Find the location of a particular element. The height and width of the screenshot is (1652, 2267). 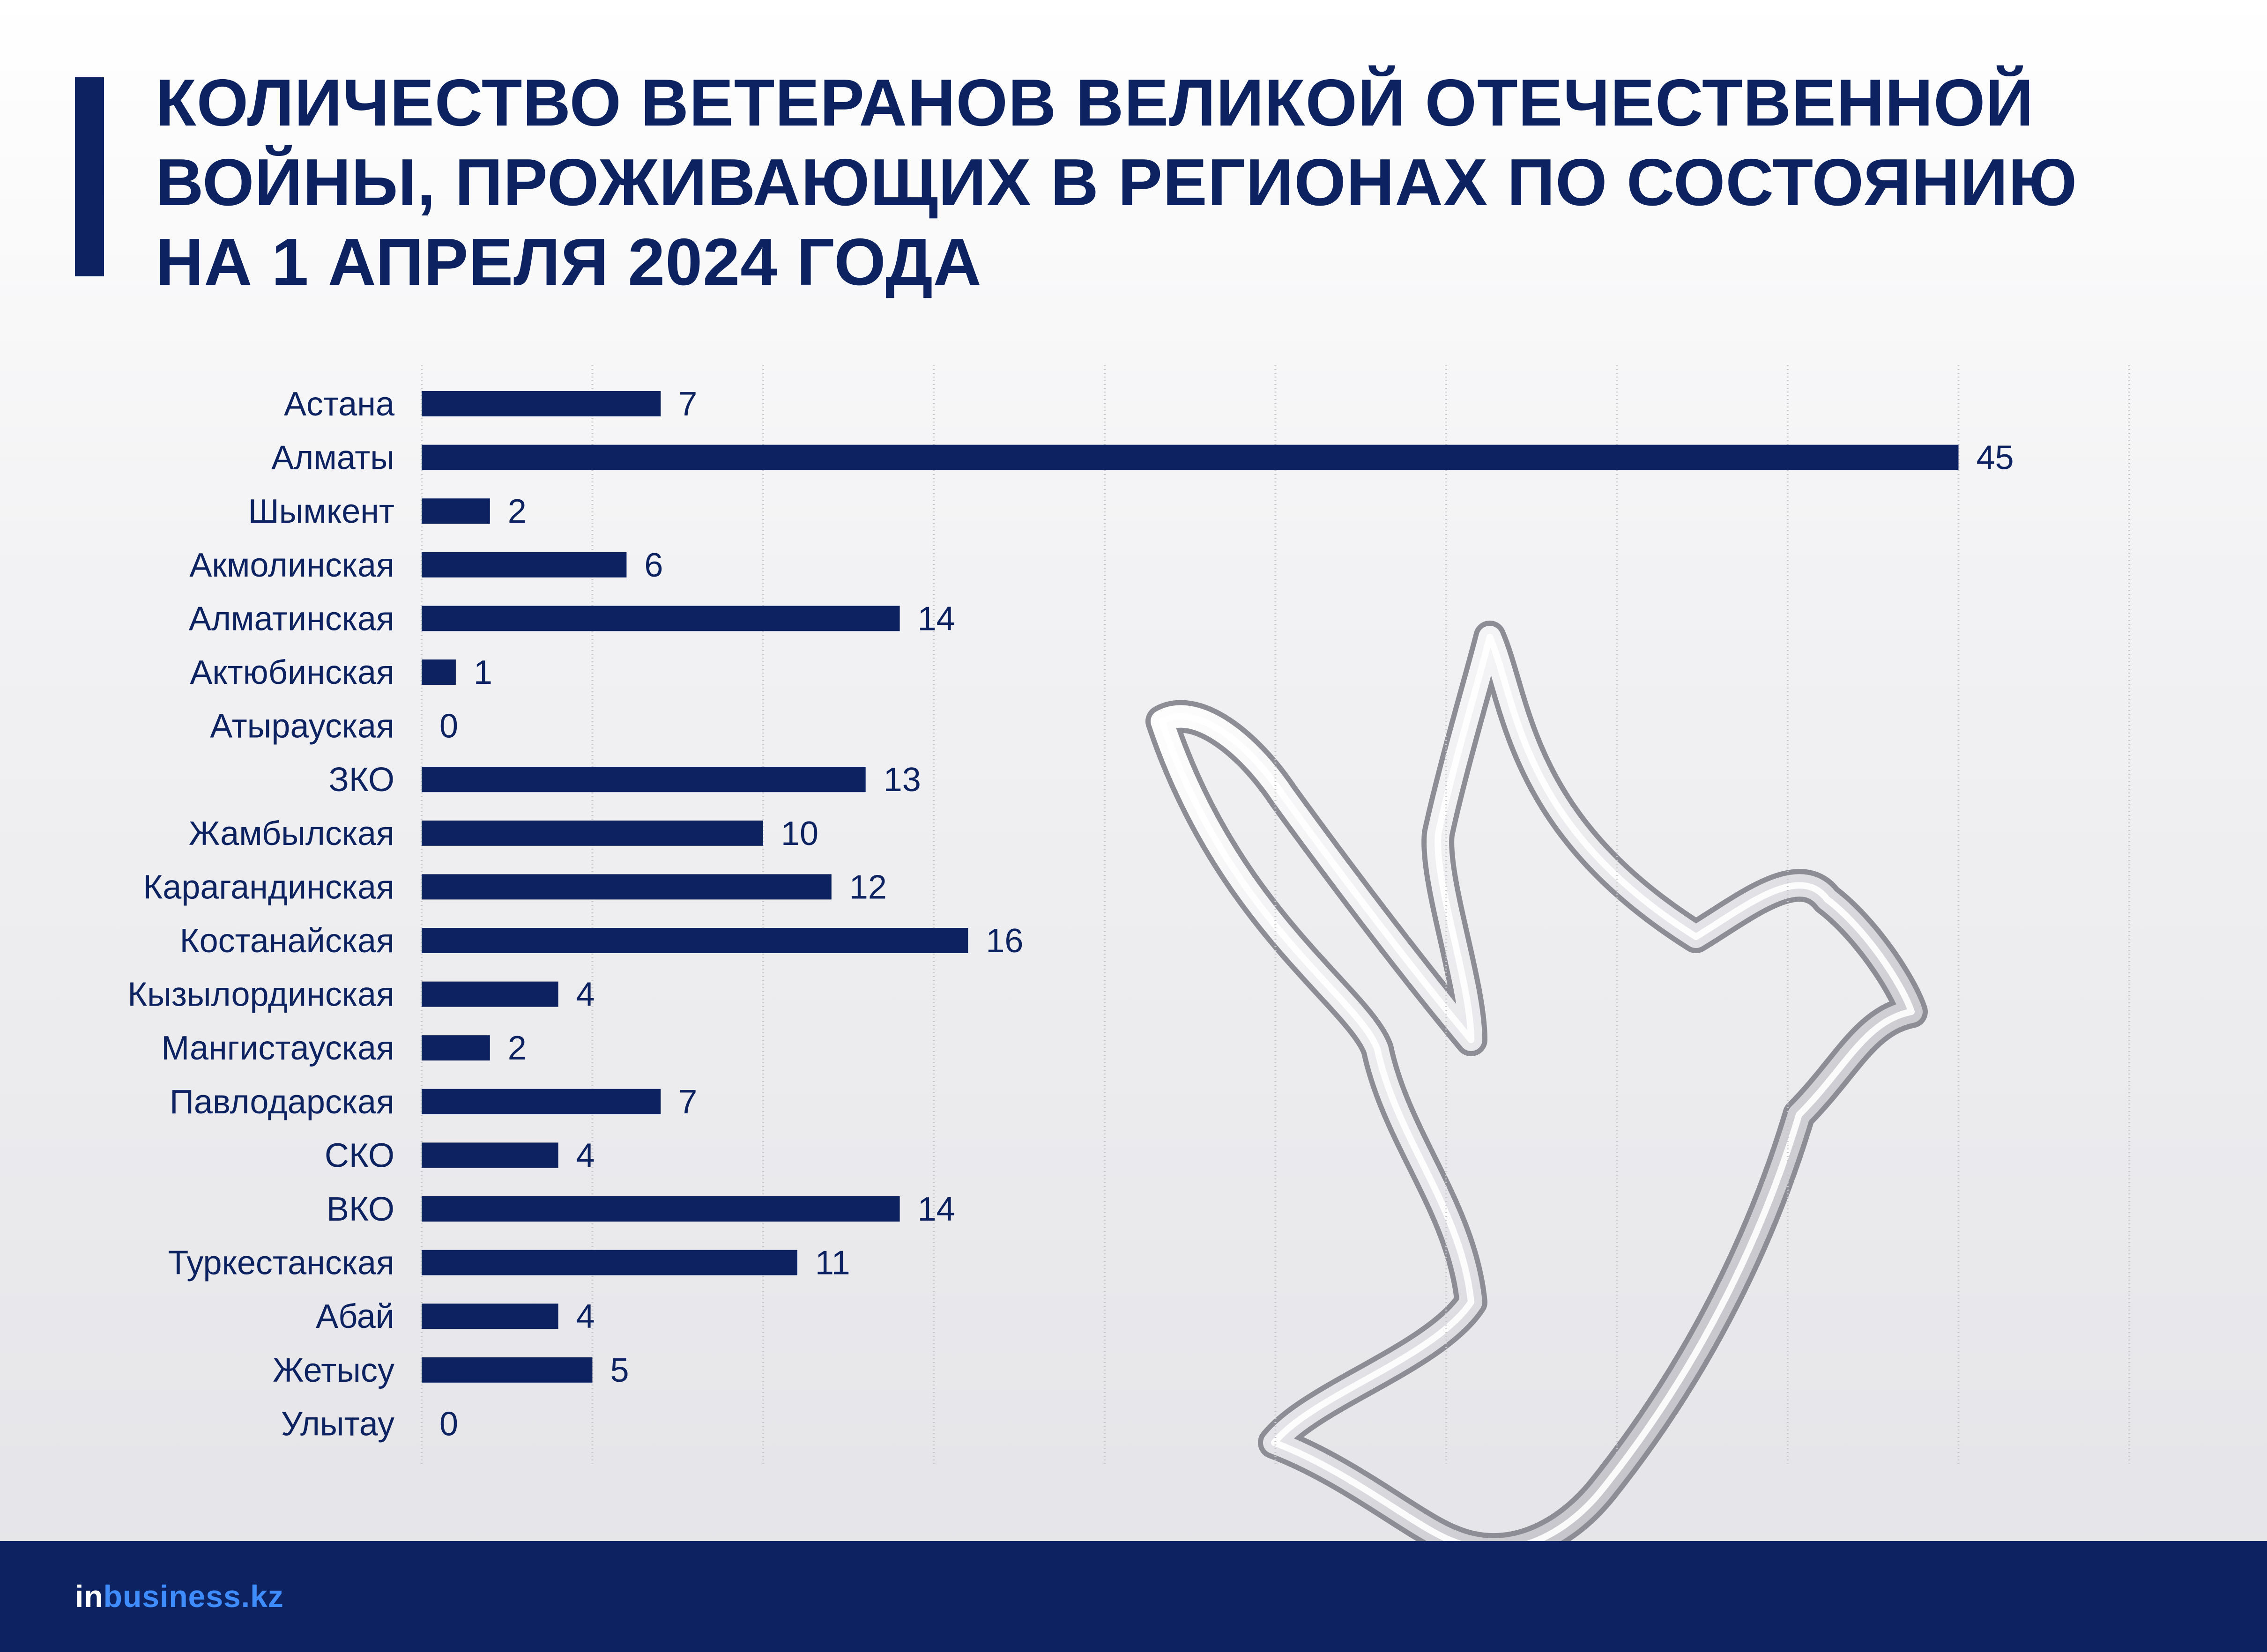

value-label: 13 is located at coordinates (902, 780).